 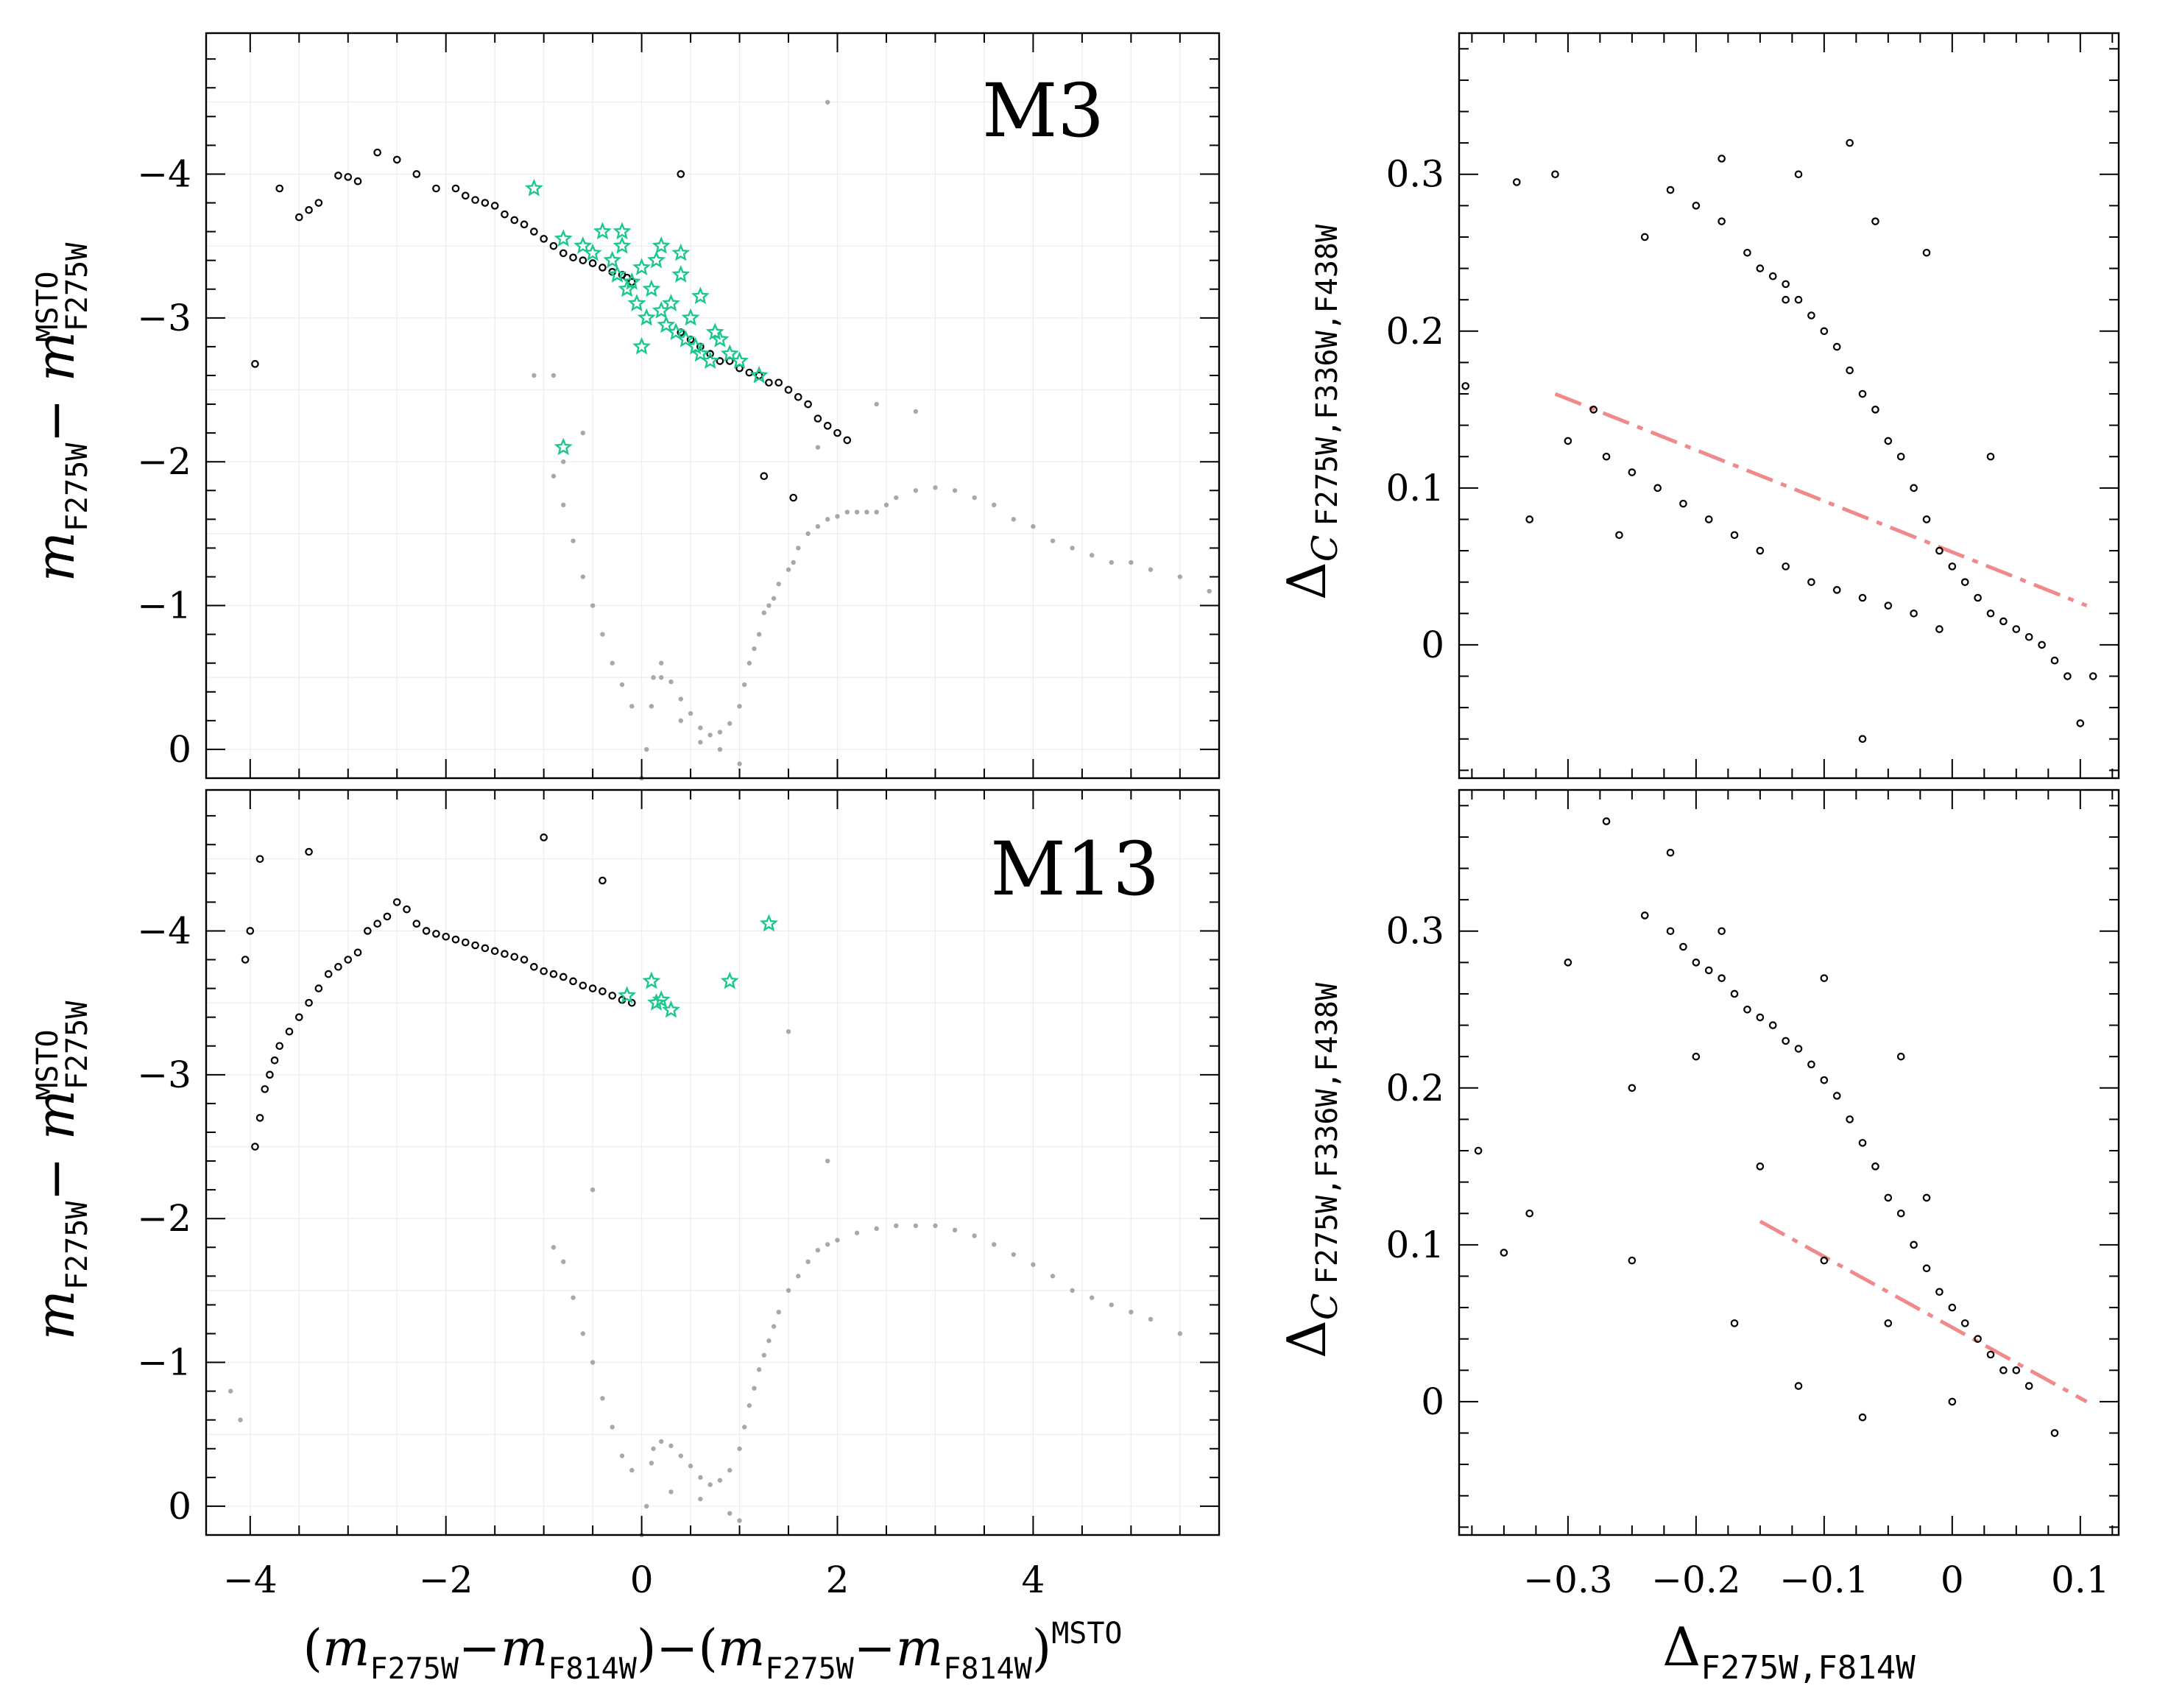 What do you see at coordinates (179, 1506) in the screenshot?
I see `m13-cmd-ytick-label-4: 0` at bounding box center [179, 1506].